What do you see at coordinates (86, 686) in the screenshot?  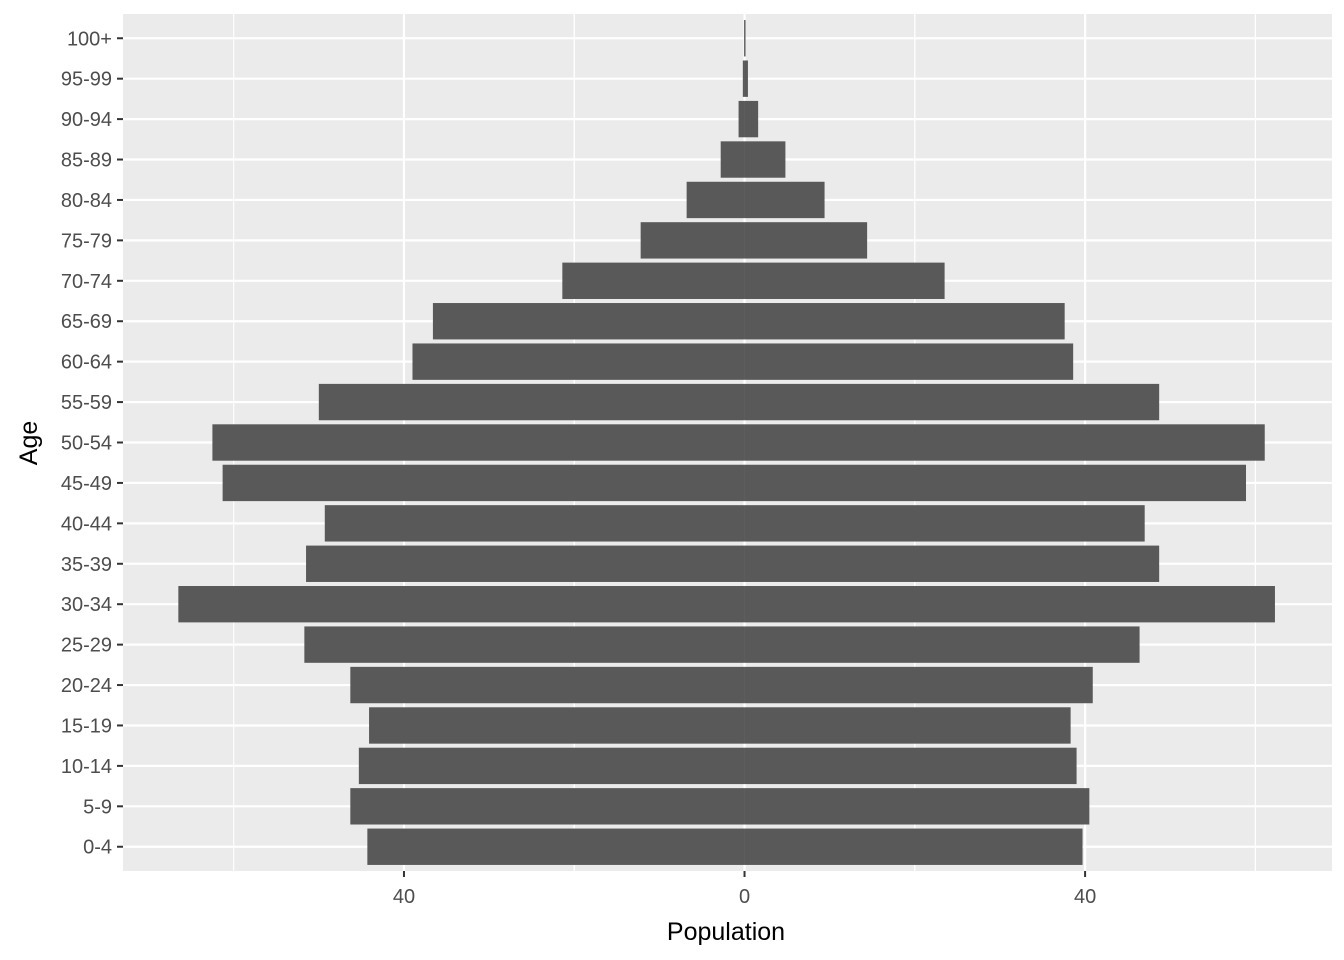 I see `y-tick-label: 20-24` at bounding box center [86, 686].